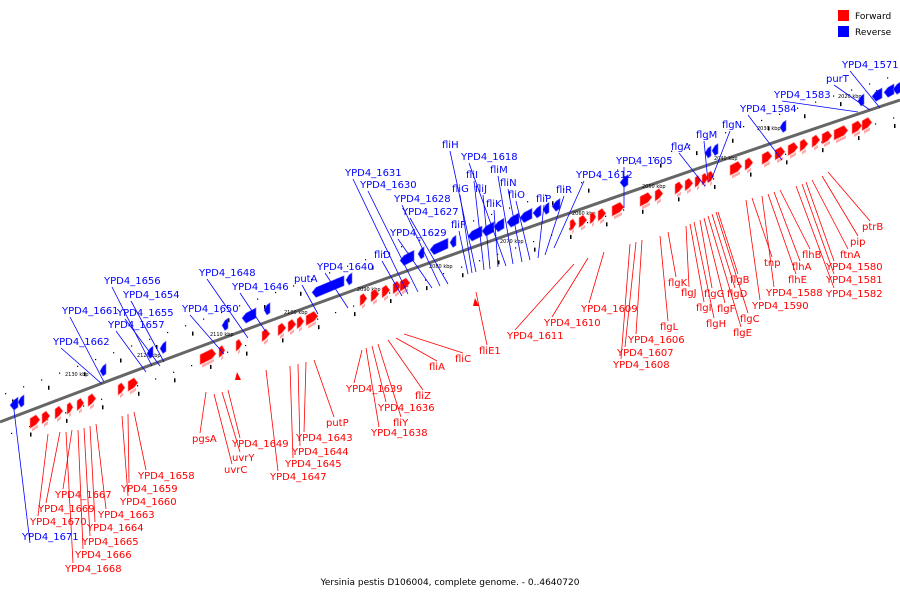 The width and height of the screenshot is (900, 600). I want to click on gene-label-ypd4-1631: YPD4_1631, so click(373, 173).